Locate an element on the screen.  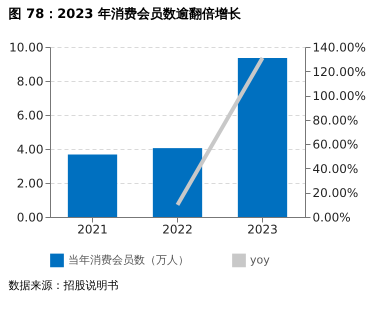
y-tick-label: 2.00 is located at coordinates (30, 183).